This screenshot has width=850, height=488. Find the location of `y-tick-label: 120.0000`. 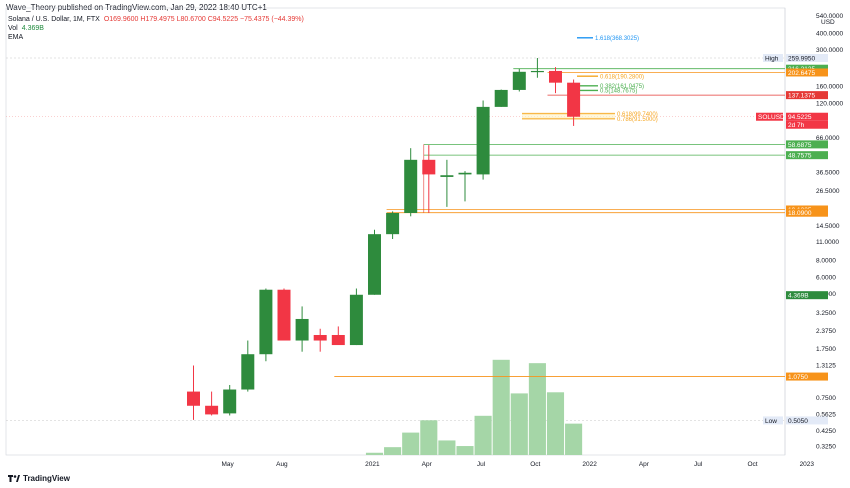

y-tick-label: 120.0000 is located at coordinates (829, 103).